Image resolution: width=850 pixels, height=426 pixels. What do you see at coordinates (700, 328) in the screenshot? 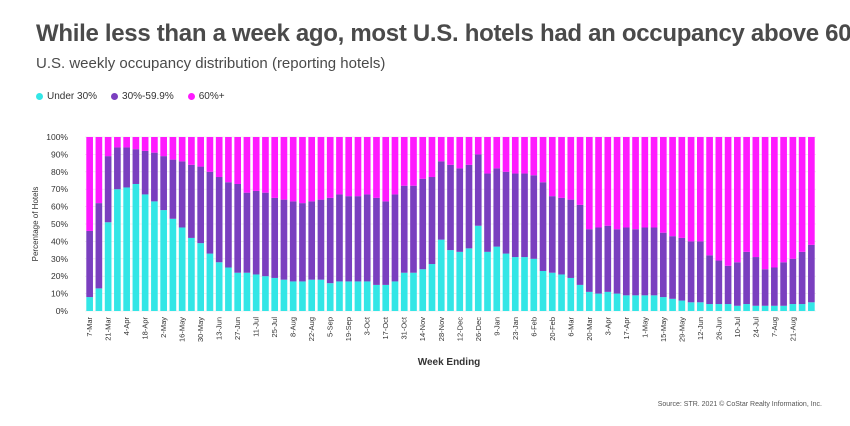
I see `x-tick-label: 12-Jun` at bounding box center [700, 328].